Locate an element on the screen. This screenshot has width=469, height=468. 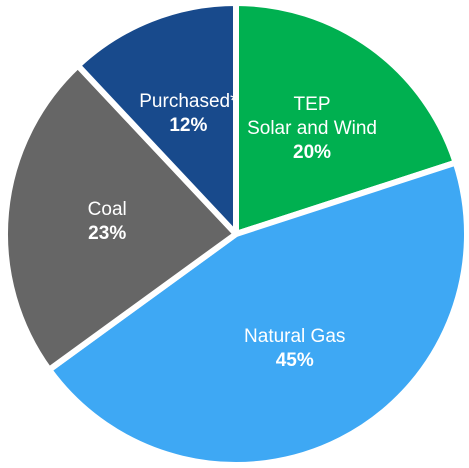
value-label: 12% is located at coordinates (188, 125).